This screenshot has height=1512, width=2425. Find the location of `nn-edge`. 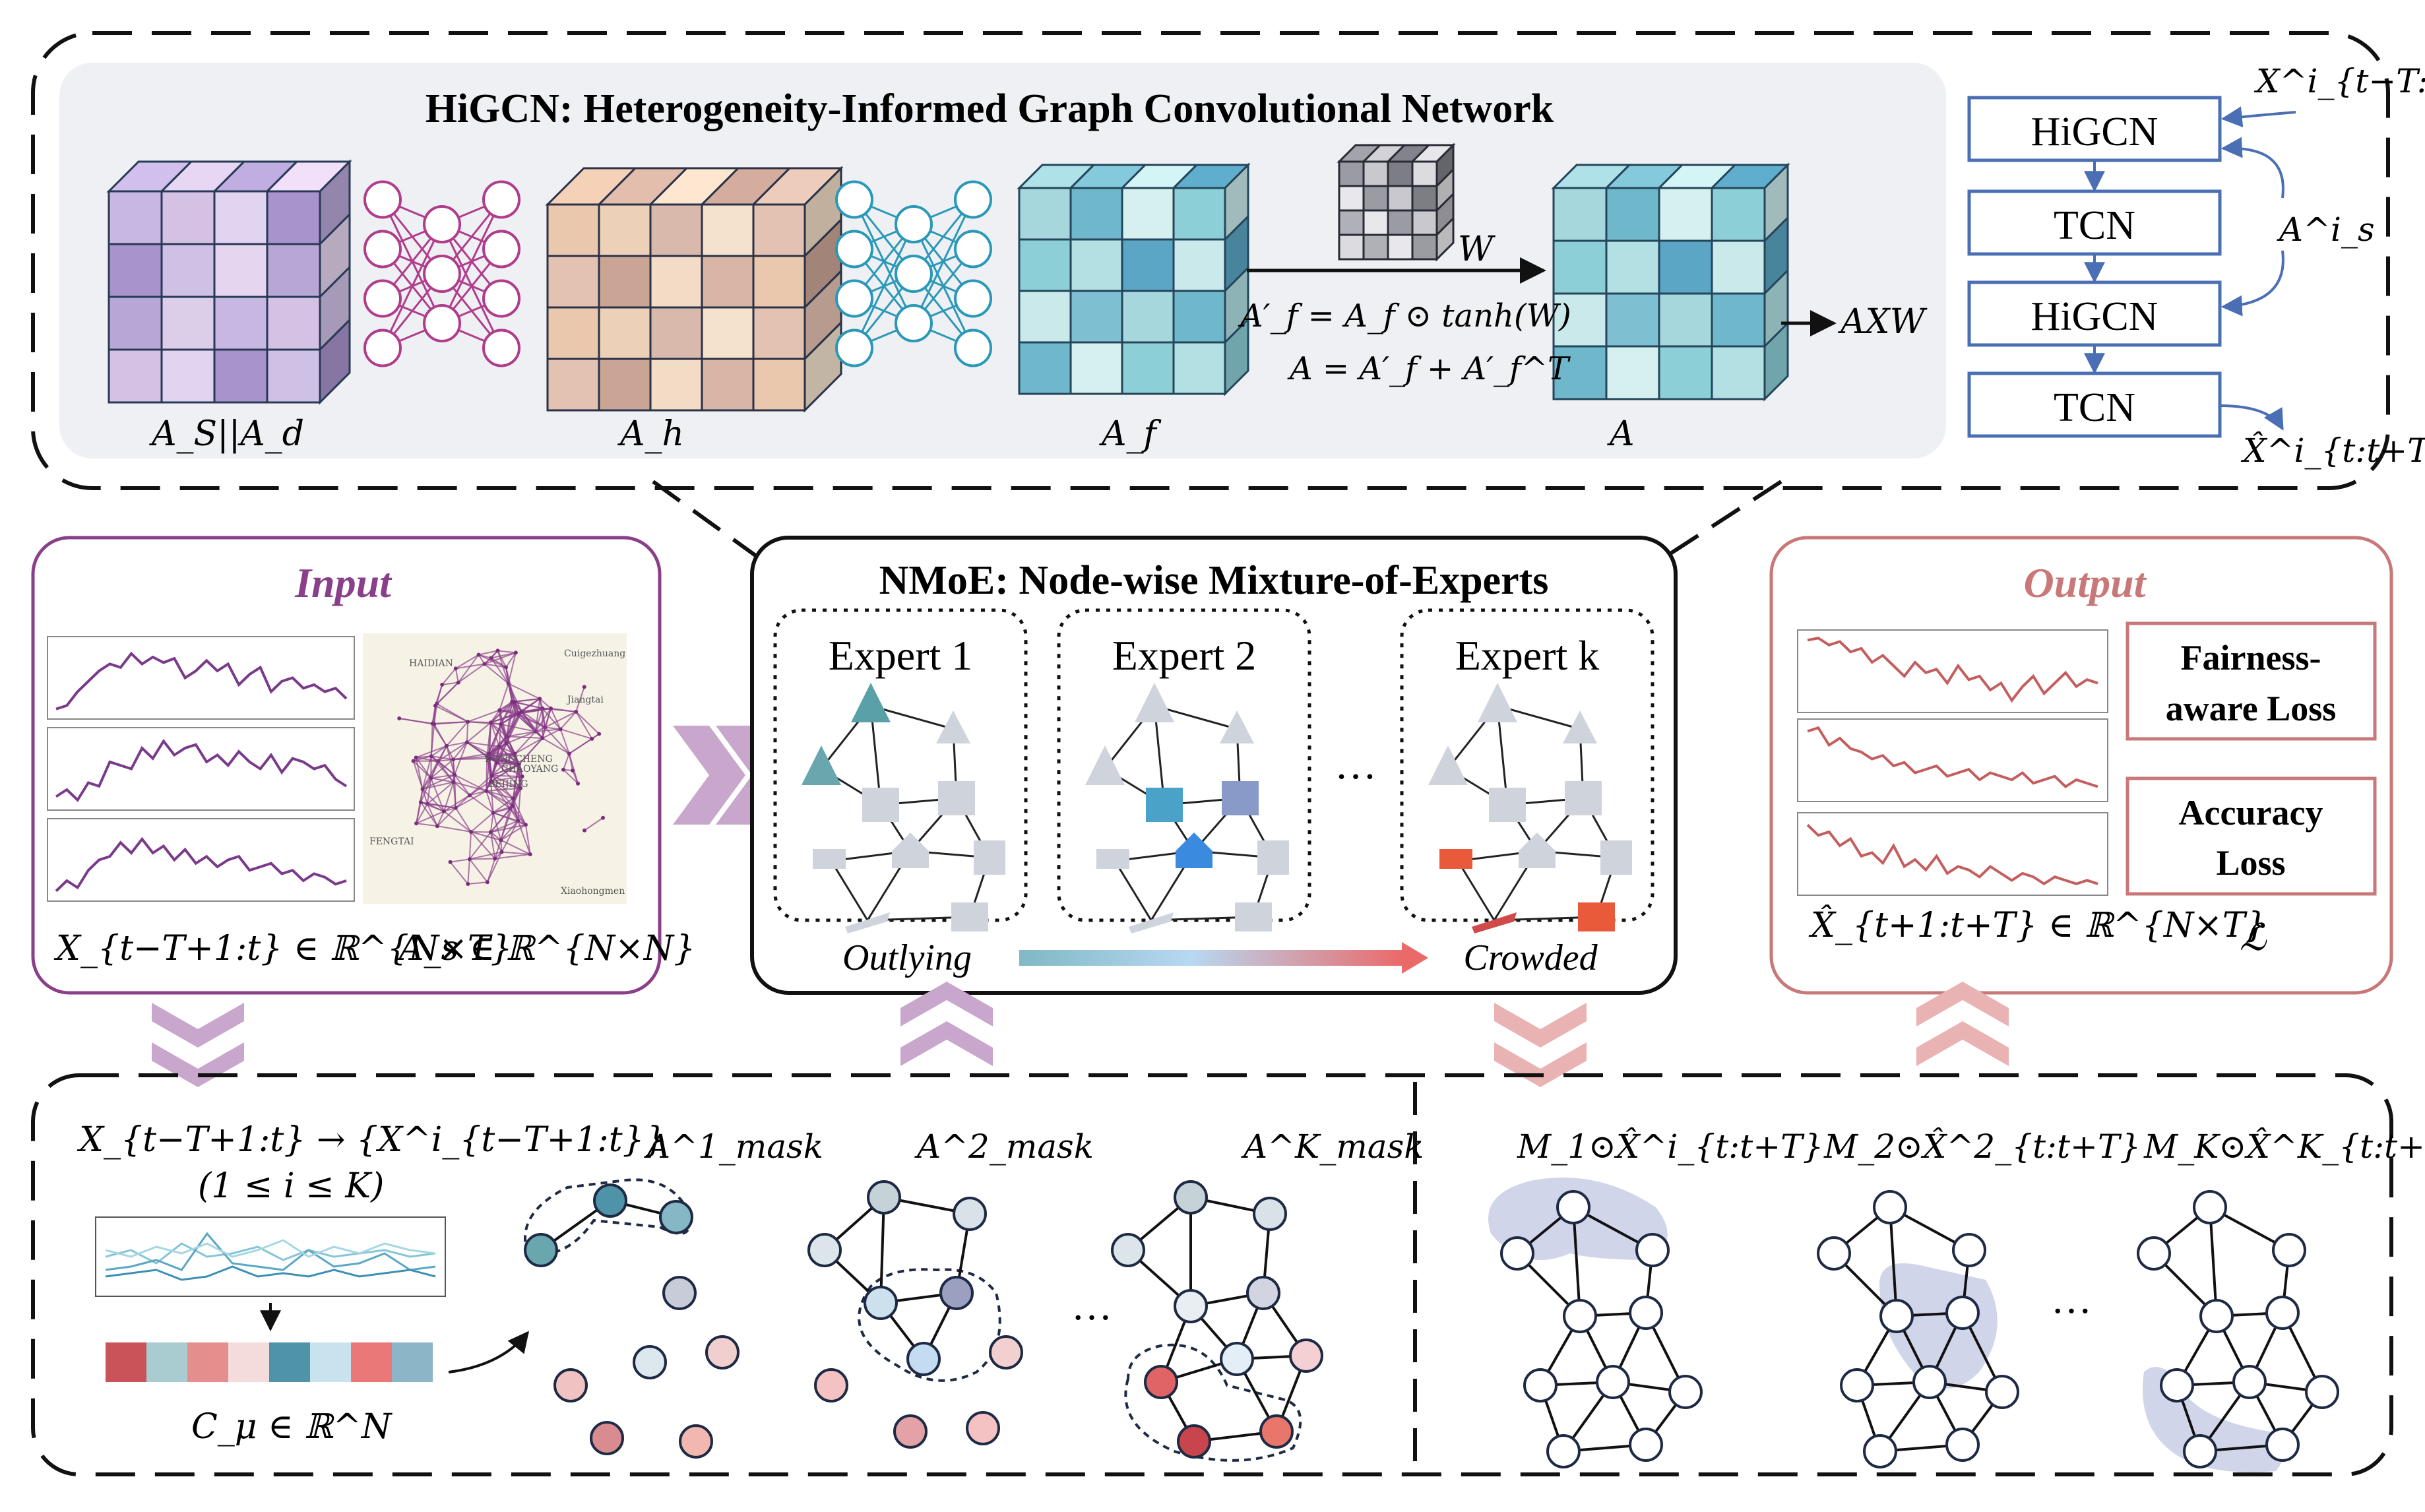

nn-edge is located at coordinates (412, 286).